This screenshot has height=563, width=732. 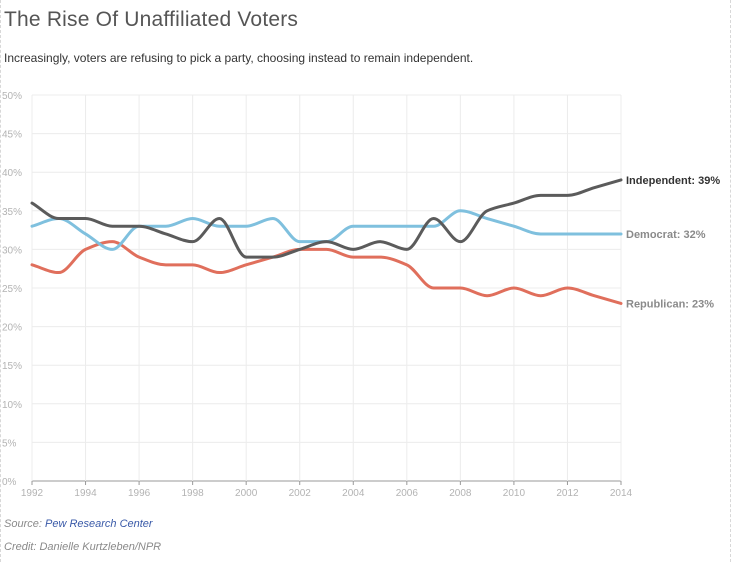 What do you see at coordinates (246, 493) in the screenshot?
I see `x-tick-label: 2000` at bounding box center [246, 493].